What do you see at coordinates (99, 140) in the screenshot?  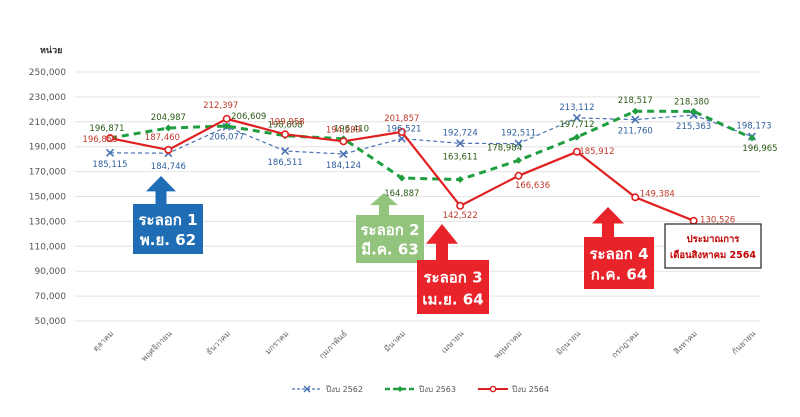 I see `data-label: 196,853` at bounding box center [99, 140].